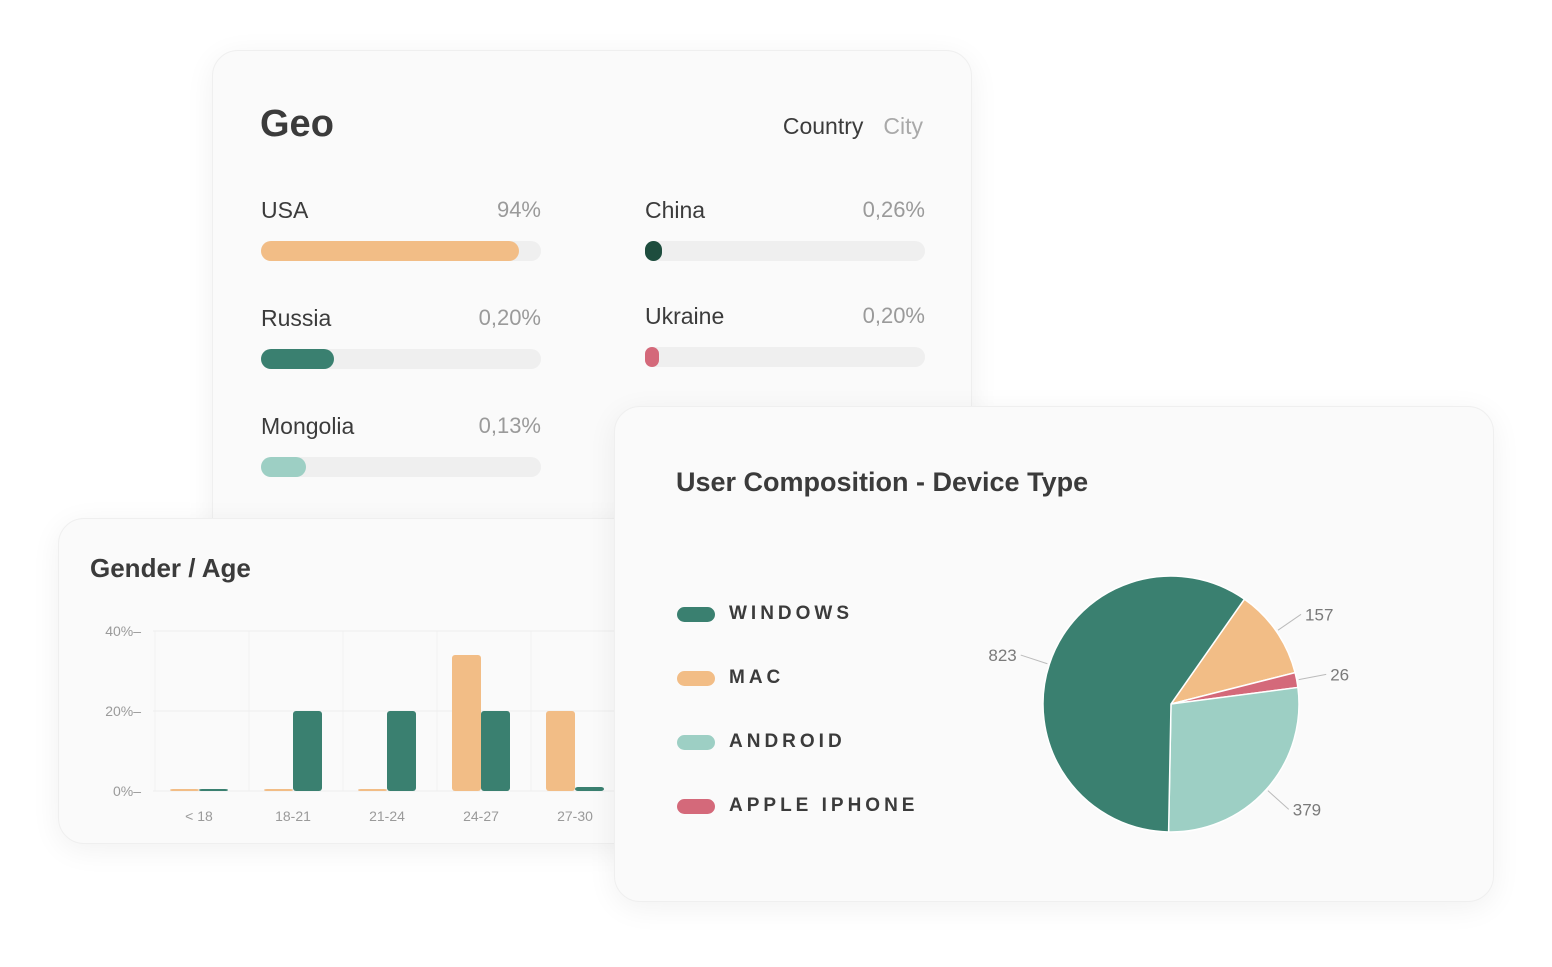 The height and width of the screenshot is (967, 1552). I want to click on x-tick-label: 18-21, so click(293, 816).